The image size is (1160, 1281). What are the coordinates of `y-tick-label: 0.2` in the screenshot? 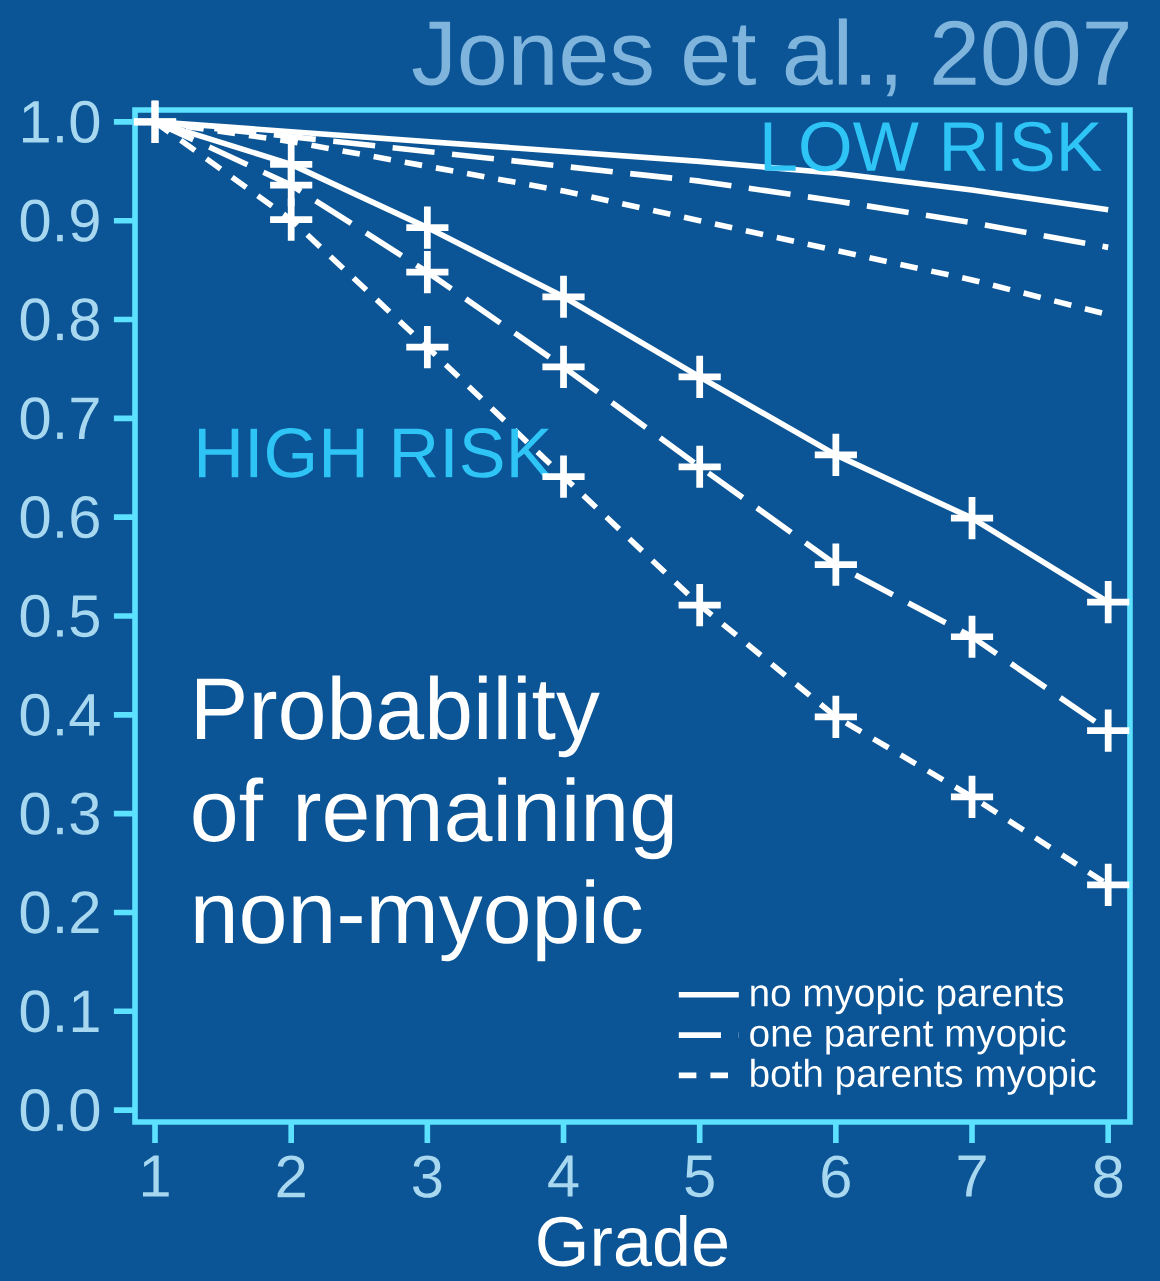 It's located at (59, 912).